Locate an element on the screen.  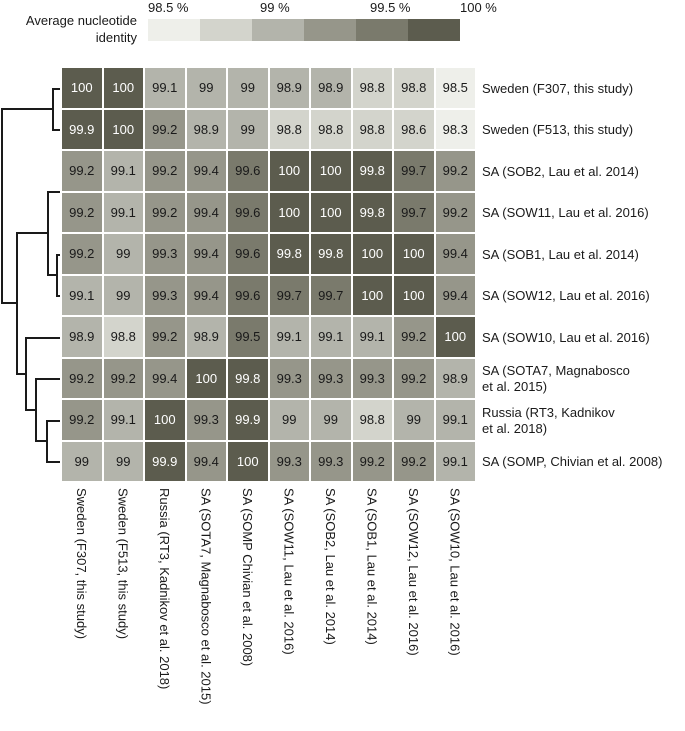
heatmap-cell: 98.3 is located at coordinates (456, 130).